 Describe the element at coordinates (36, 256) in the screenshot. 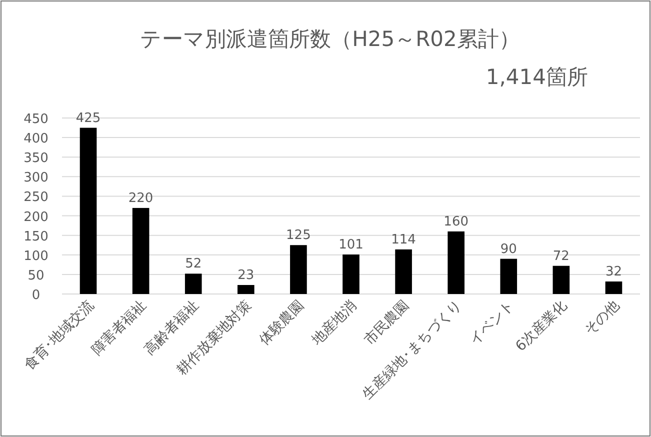

I see `y-tick-label: 100` at that location.